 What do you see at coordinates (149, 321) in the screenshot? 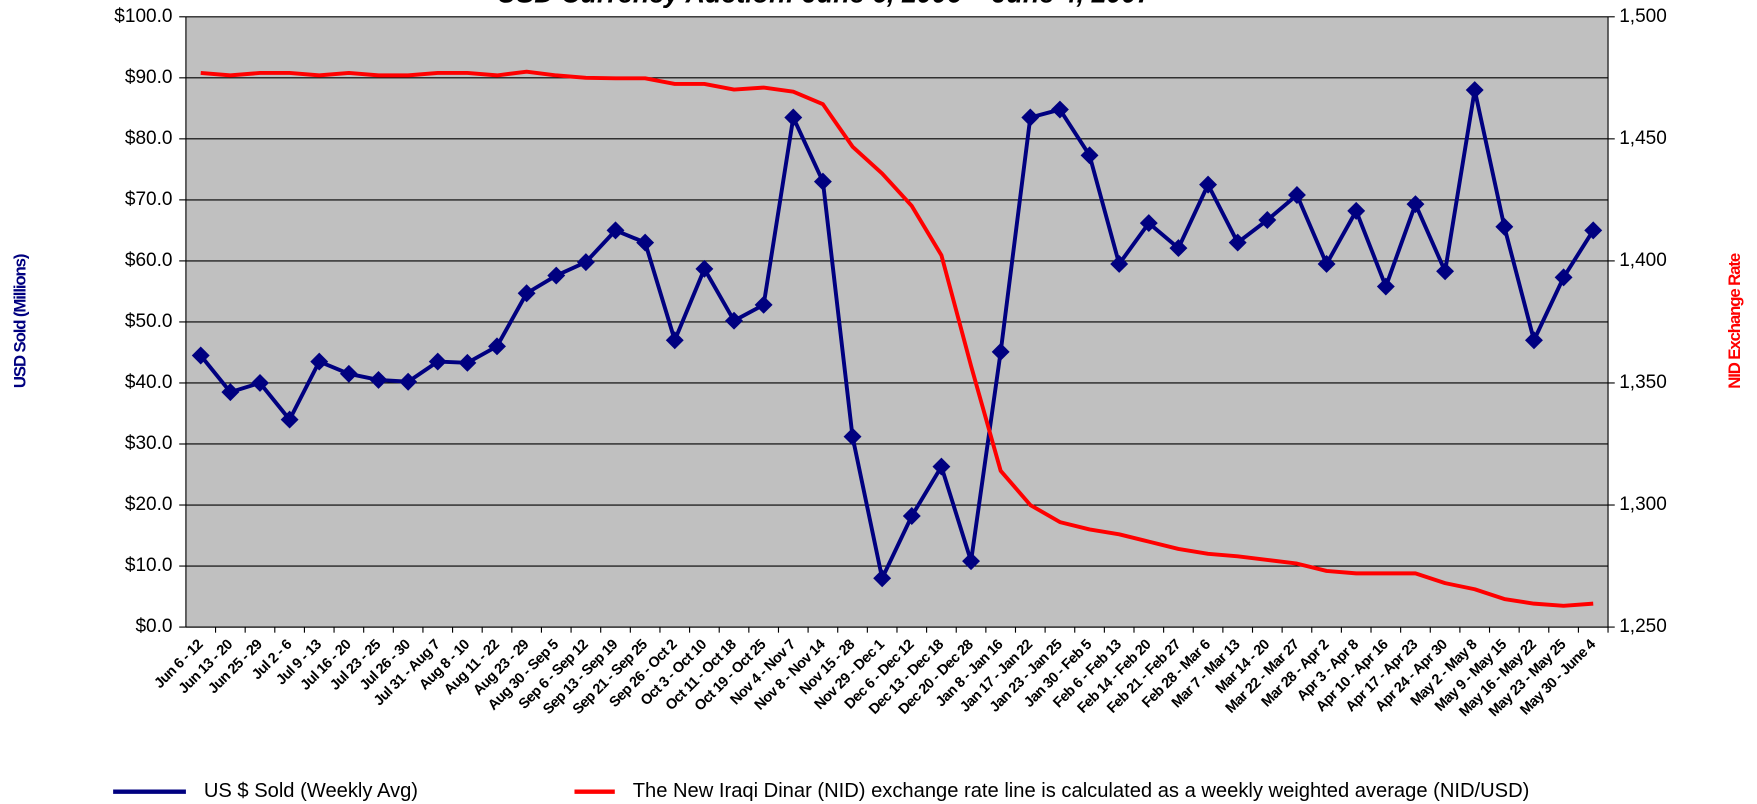
I see `y-tick-label: $50.0` at bounding box center [149, 321].